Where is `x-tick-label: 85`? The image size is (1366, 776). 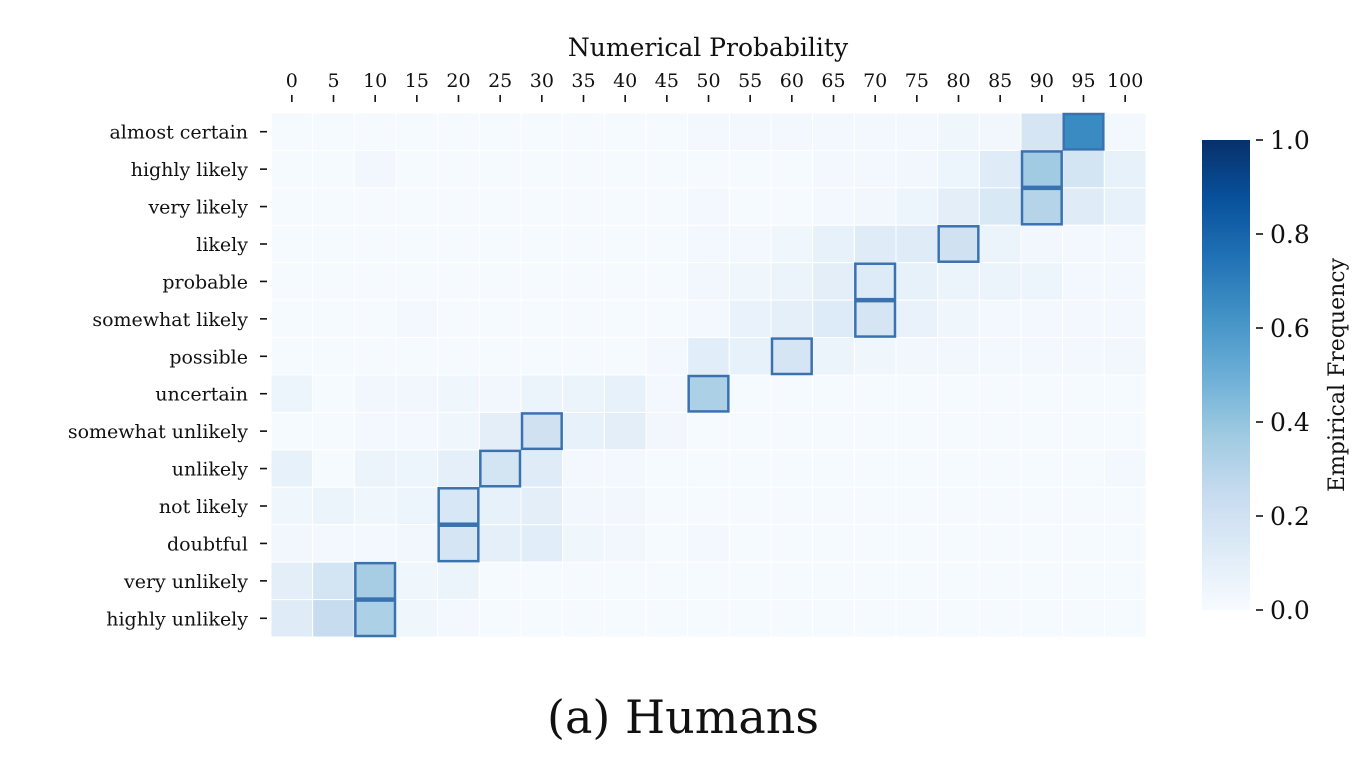
x-tick-label: 85 is located at coordinates (1000, 81).